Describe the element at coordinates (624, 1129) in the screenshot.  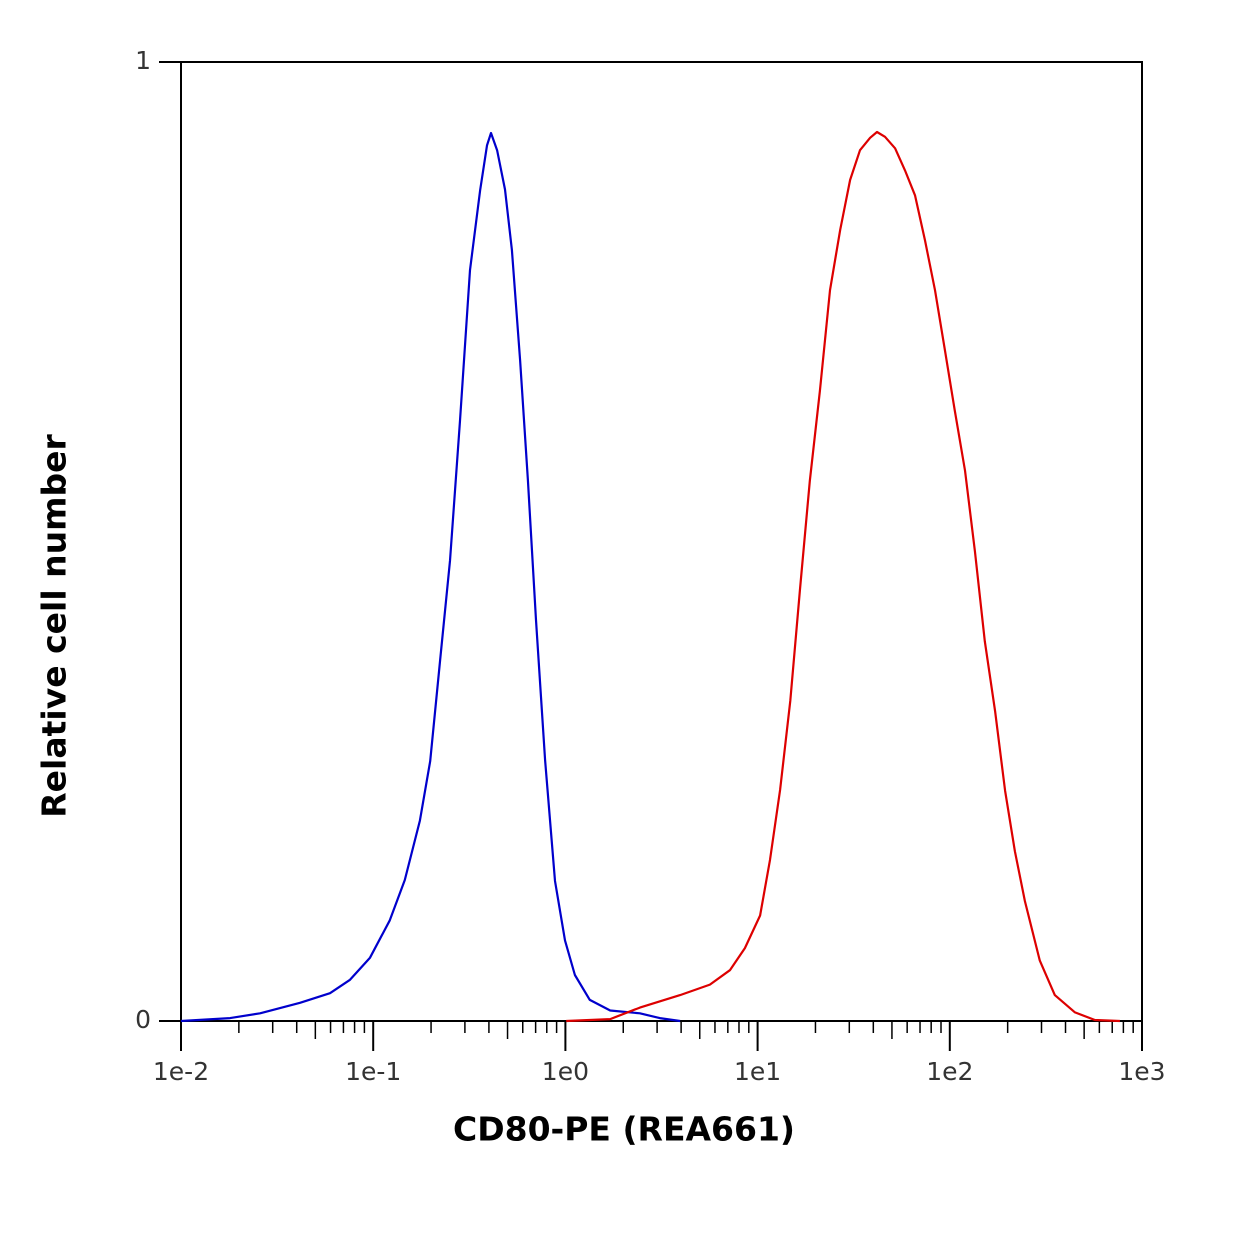
I see `x-axis-title: CD80-PE (REA661)` at that location.